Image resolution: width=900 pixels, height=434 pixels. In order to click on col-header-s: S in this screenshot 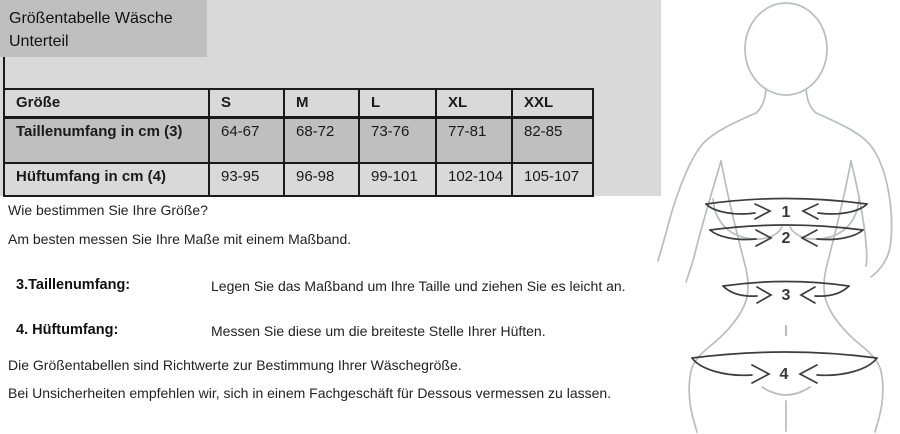, I will do `click(246, 103)`.